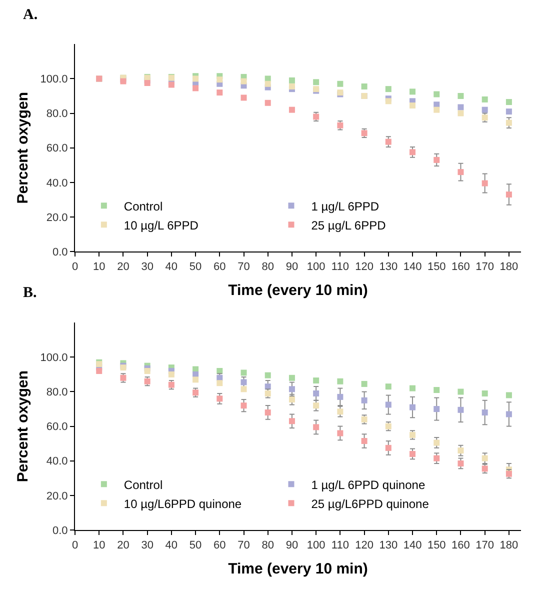  Describe the element at coordinates (316, 545) in the screenshot. I see `x-tick-label: 100` at that location.